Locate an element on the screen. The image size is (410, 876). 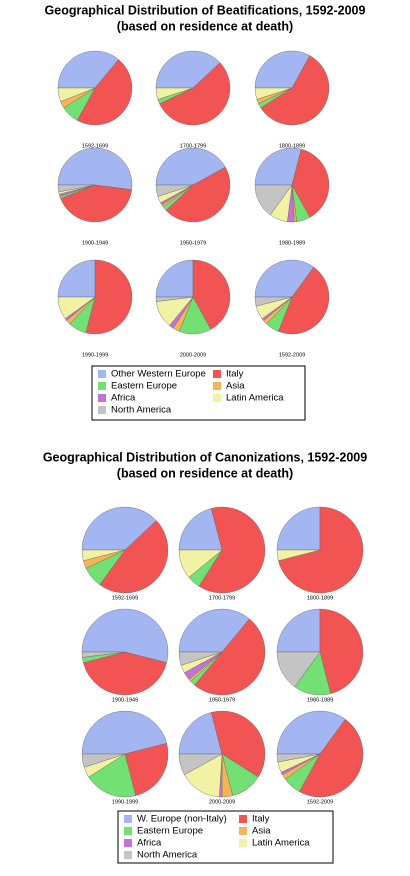
legend-label: Other Western Europe is located at coordinates (158, 374).